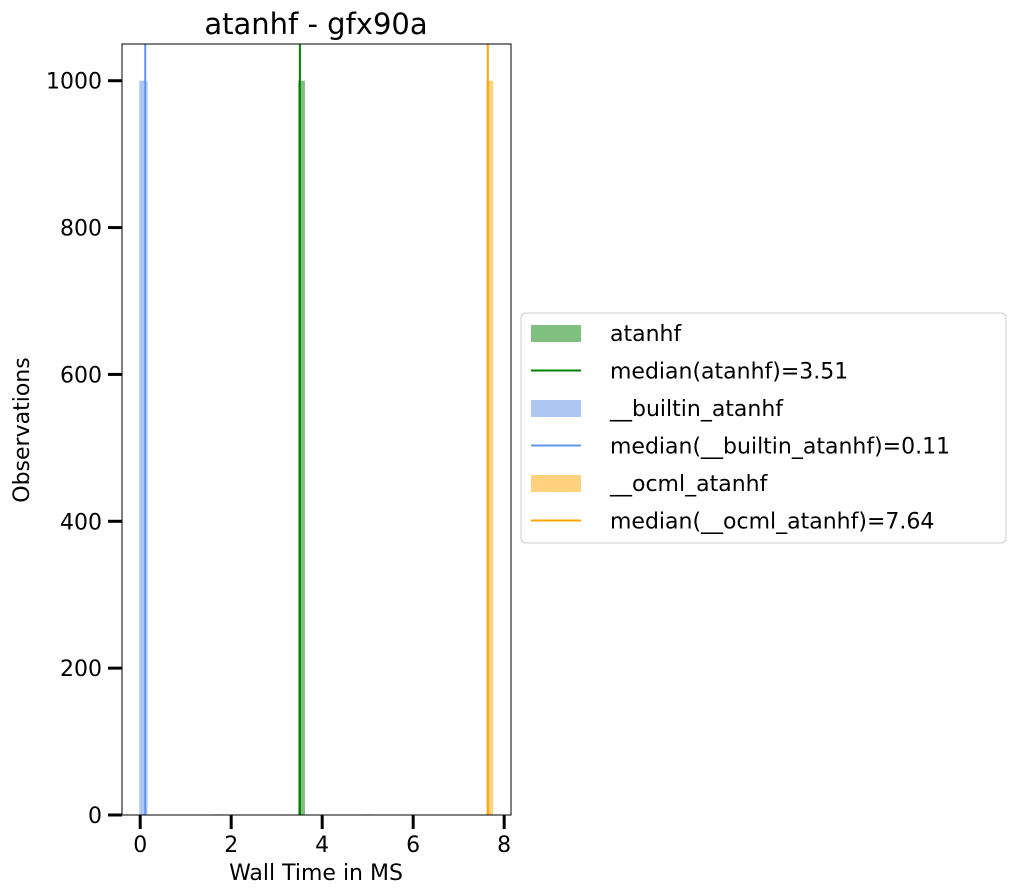 The image size is (1016, 896). I want to click on x-tick-label-0: 0, so click(140, 845).